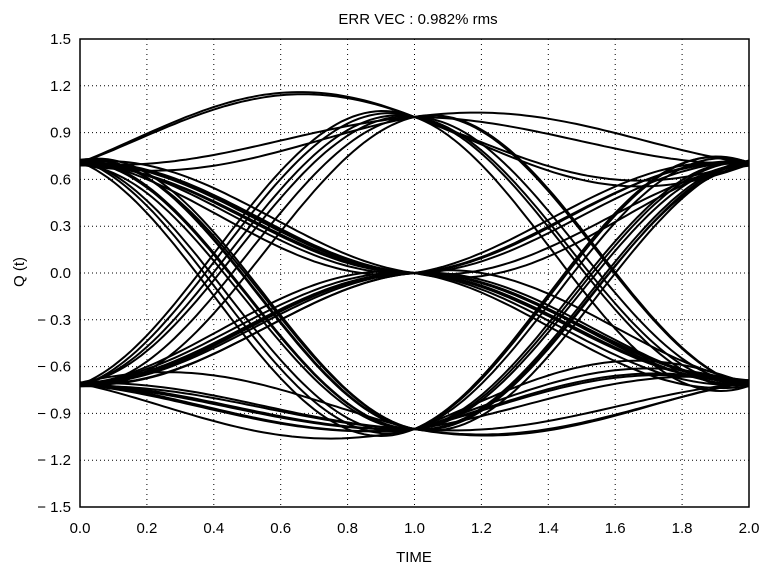 The width and height of the screenshot is (769, 569). I want to click on x-tick-label: 0.0, so click(80, 528).